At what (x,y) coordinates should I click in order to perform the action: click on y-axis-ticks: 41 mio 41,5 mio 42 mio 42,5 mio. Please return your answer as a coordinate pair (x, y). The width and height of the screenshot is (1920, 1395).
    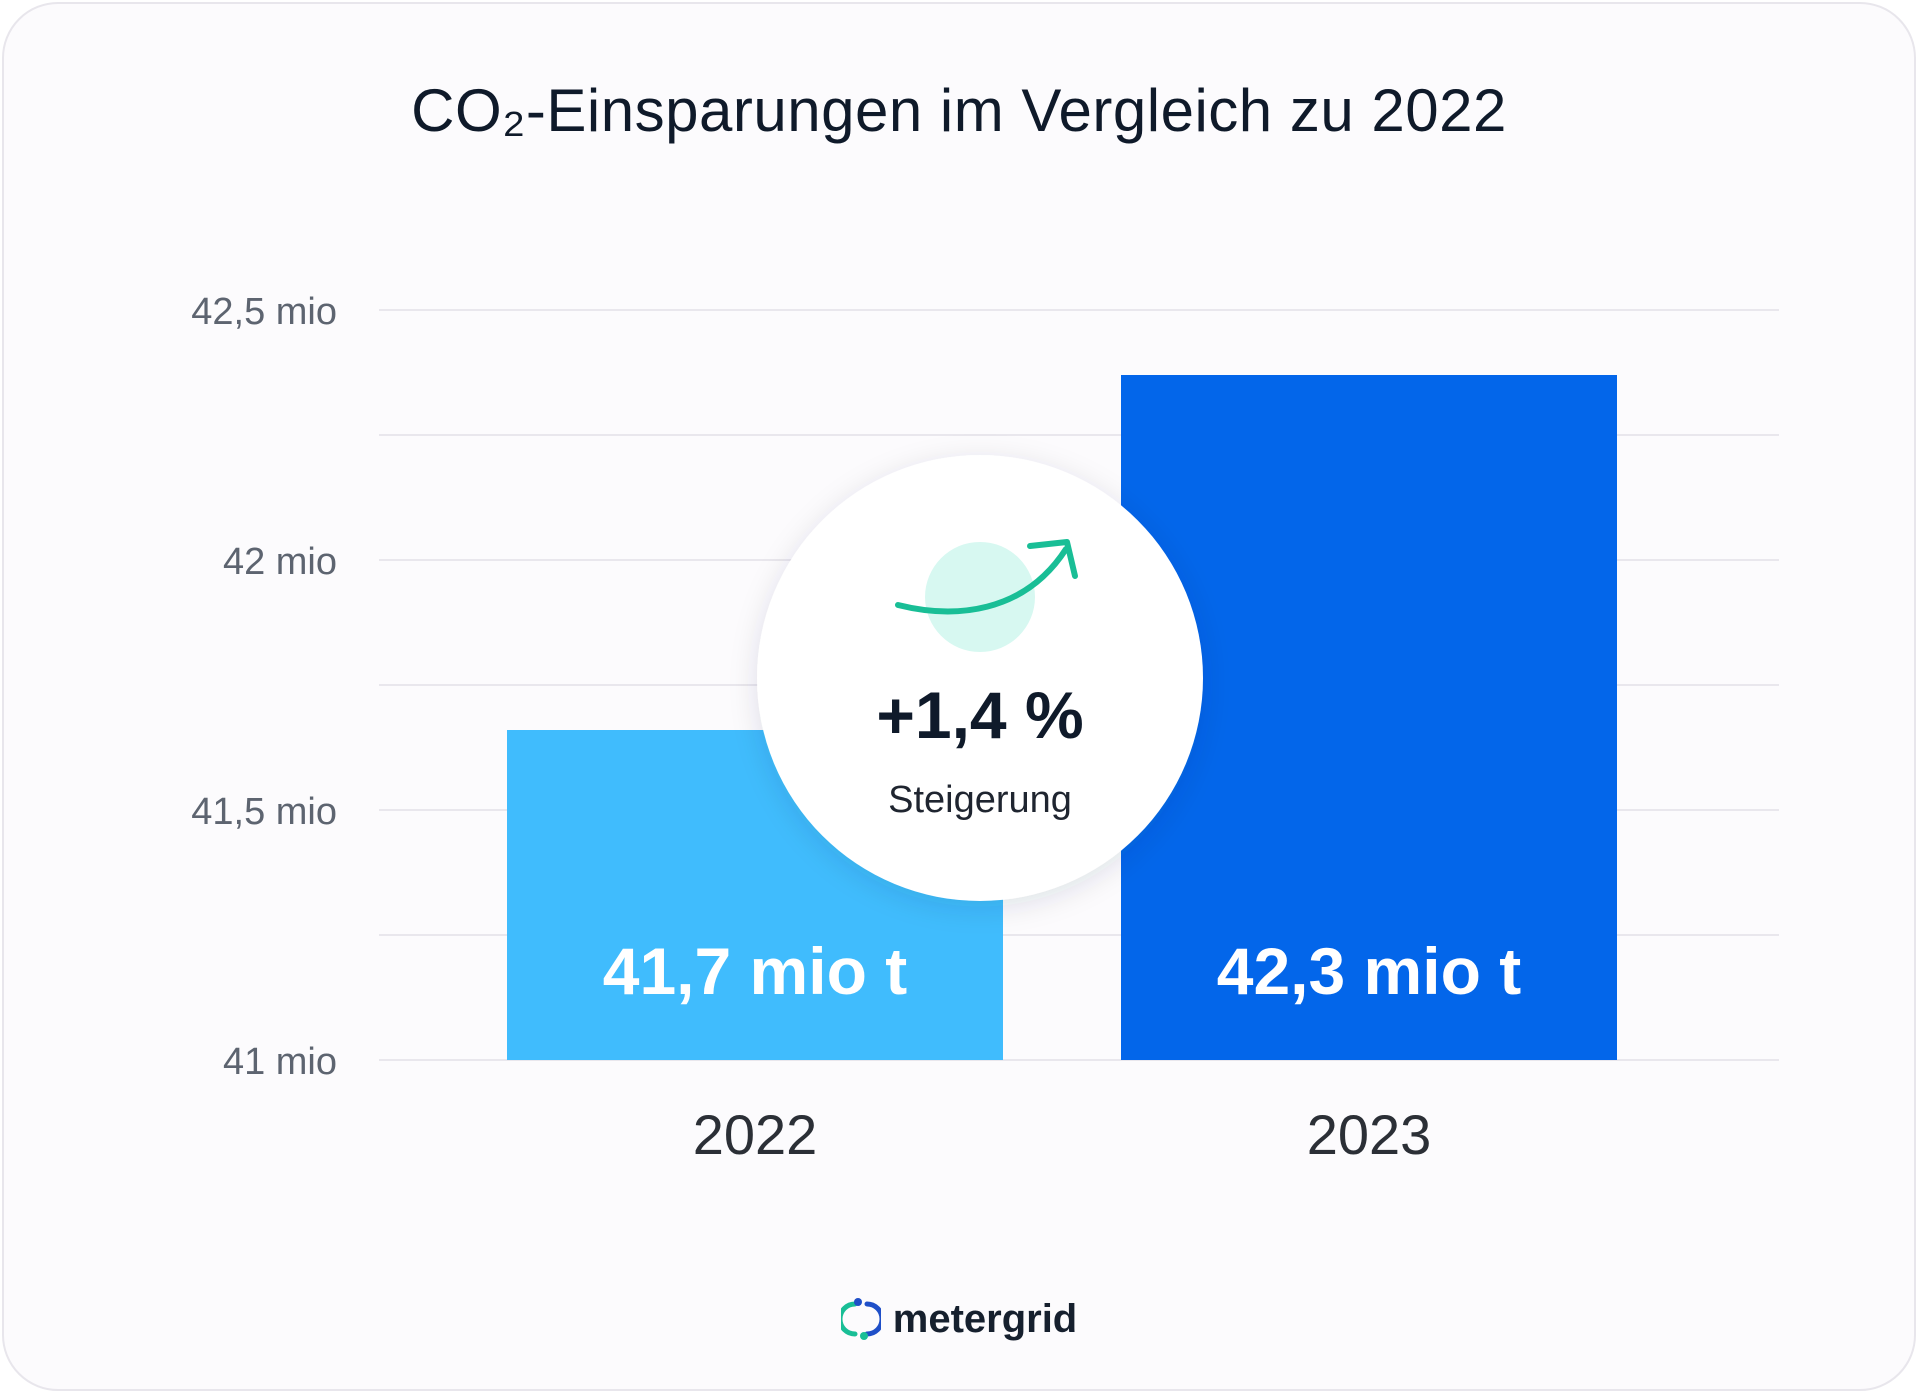
    Looking at the image, I should click on (264, 687).